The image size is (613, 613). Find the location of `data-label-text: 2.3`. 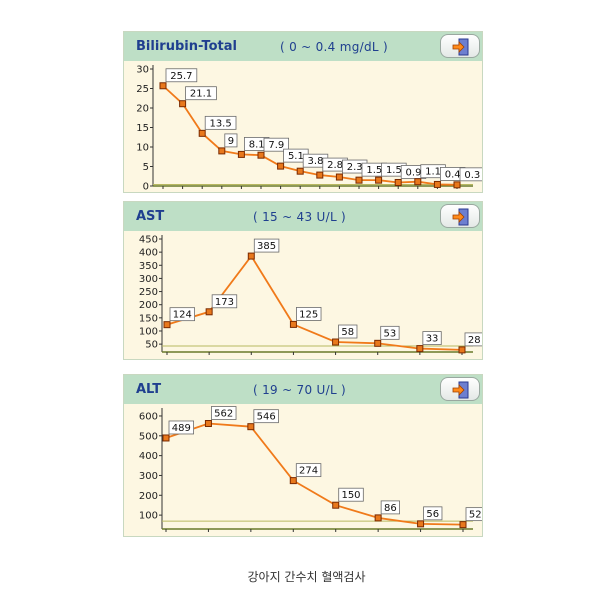

data-label-text: 2.3 is located at coordinates (355, 167).